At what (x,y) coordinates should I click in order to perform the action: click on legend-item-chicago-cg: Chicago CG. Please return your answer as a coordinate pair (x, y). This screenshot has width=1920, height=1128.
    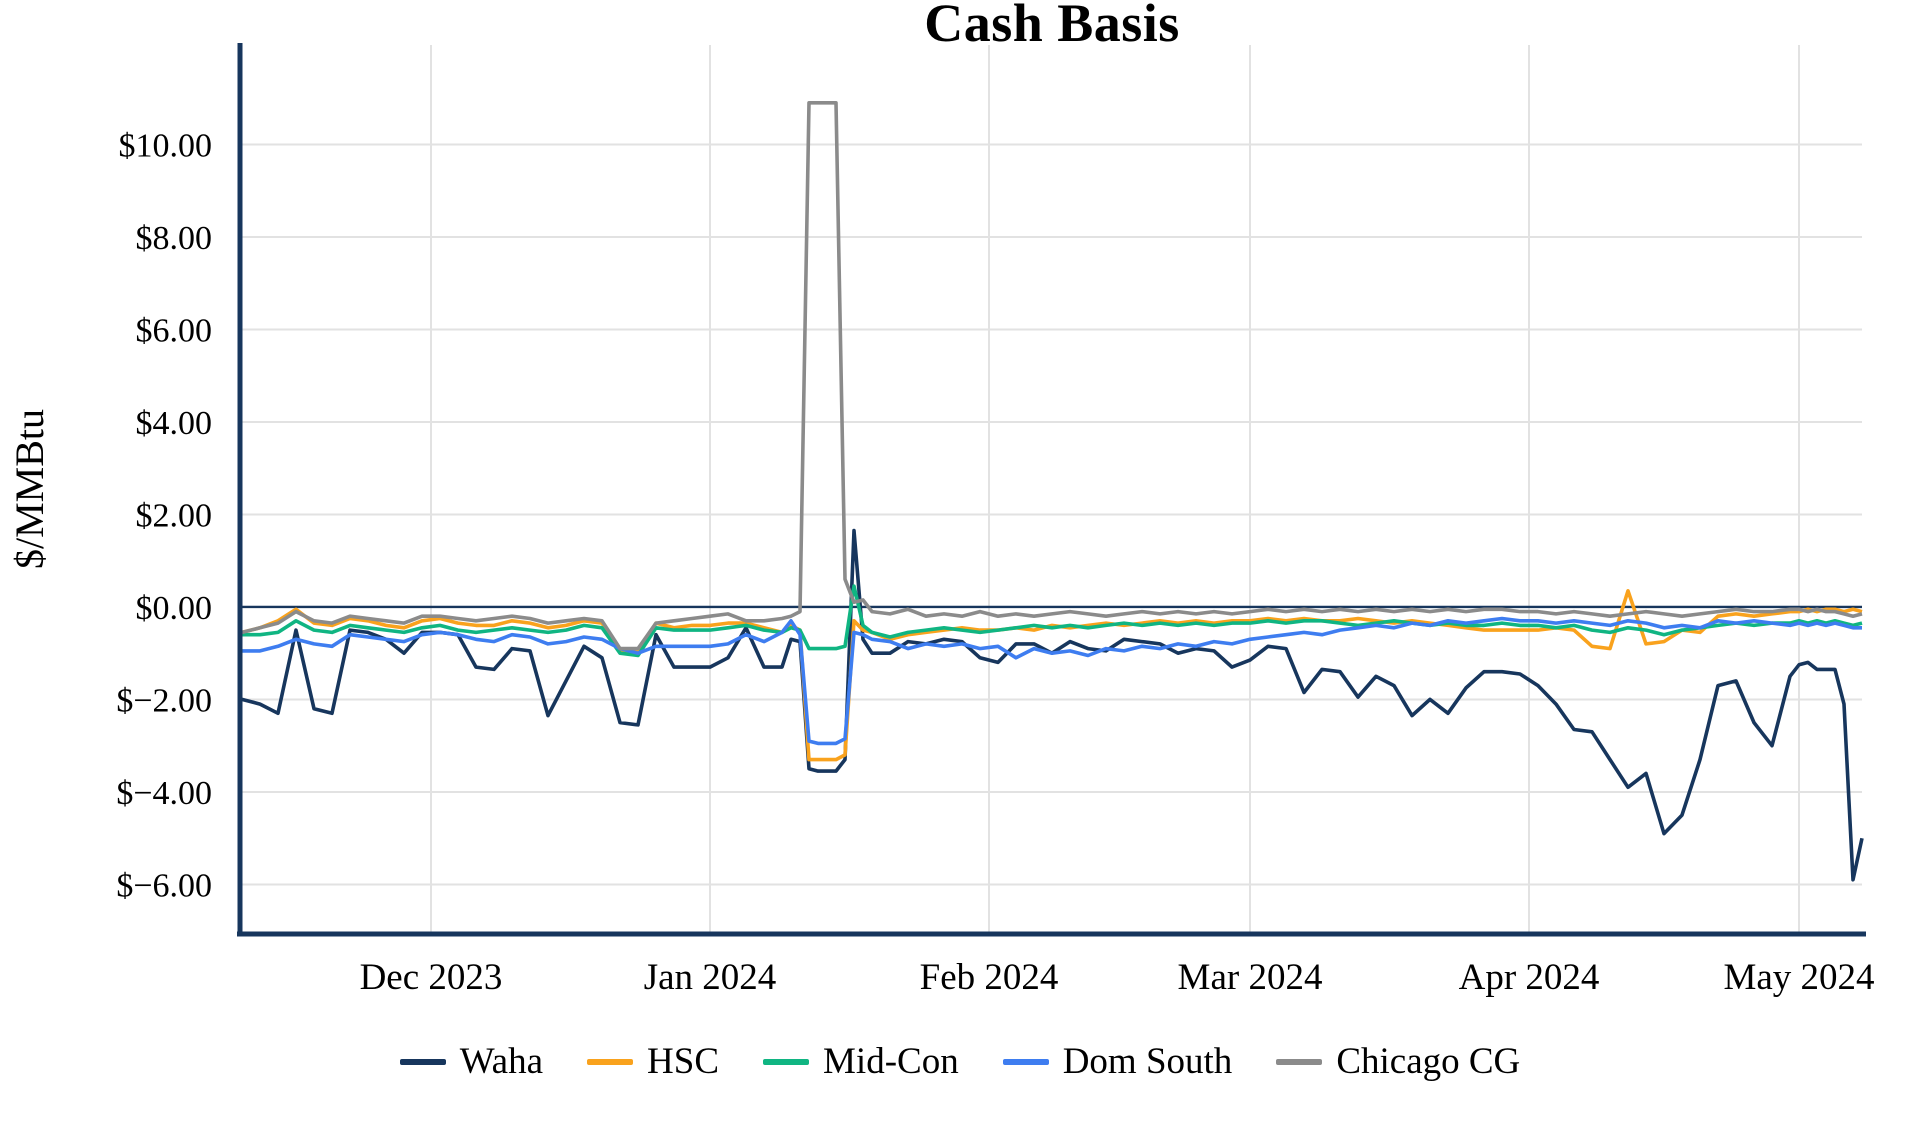
    Looking at the image, I should click on (1398, 1061).